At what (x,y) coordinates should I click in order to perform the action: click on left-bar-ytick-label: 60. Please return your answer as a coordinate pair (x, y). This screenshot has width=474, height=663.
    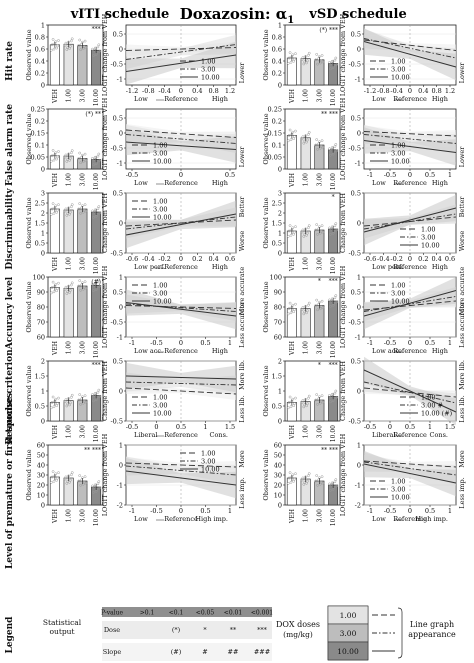
    Looking at the image, I should click on (41, 446).